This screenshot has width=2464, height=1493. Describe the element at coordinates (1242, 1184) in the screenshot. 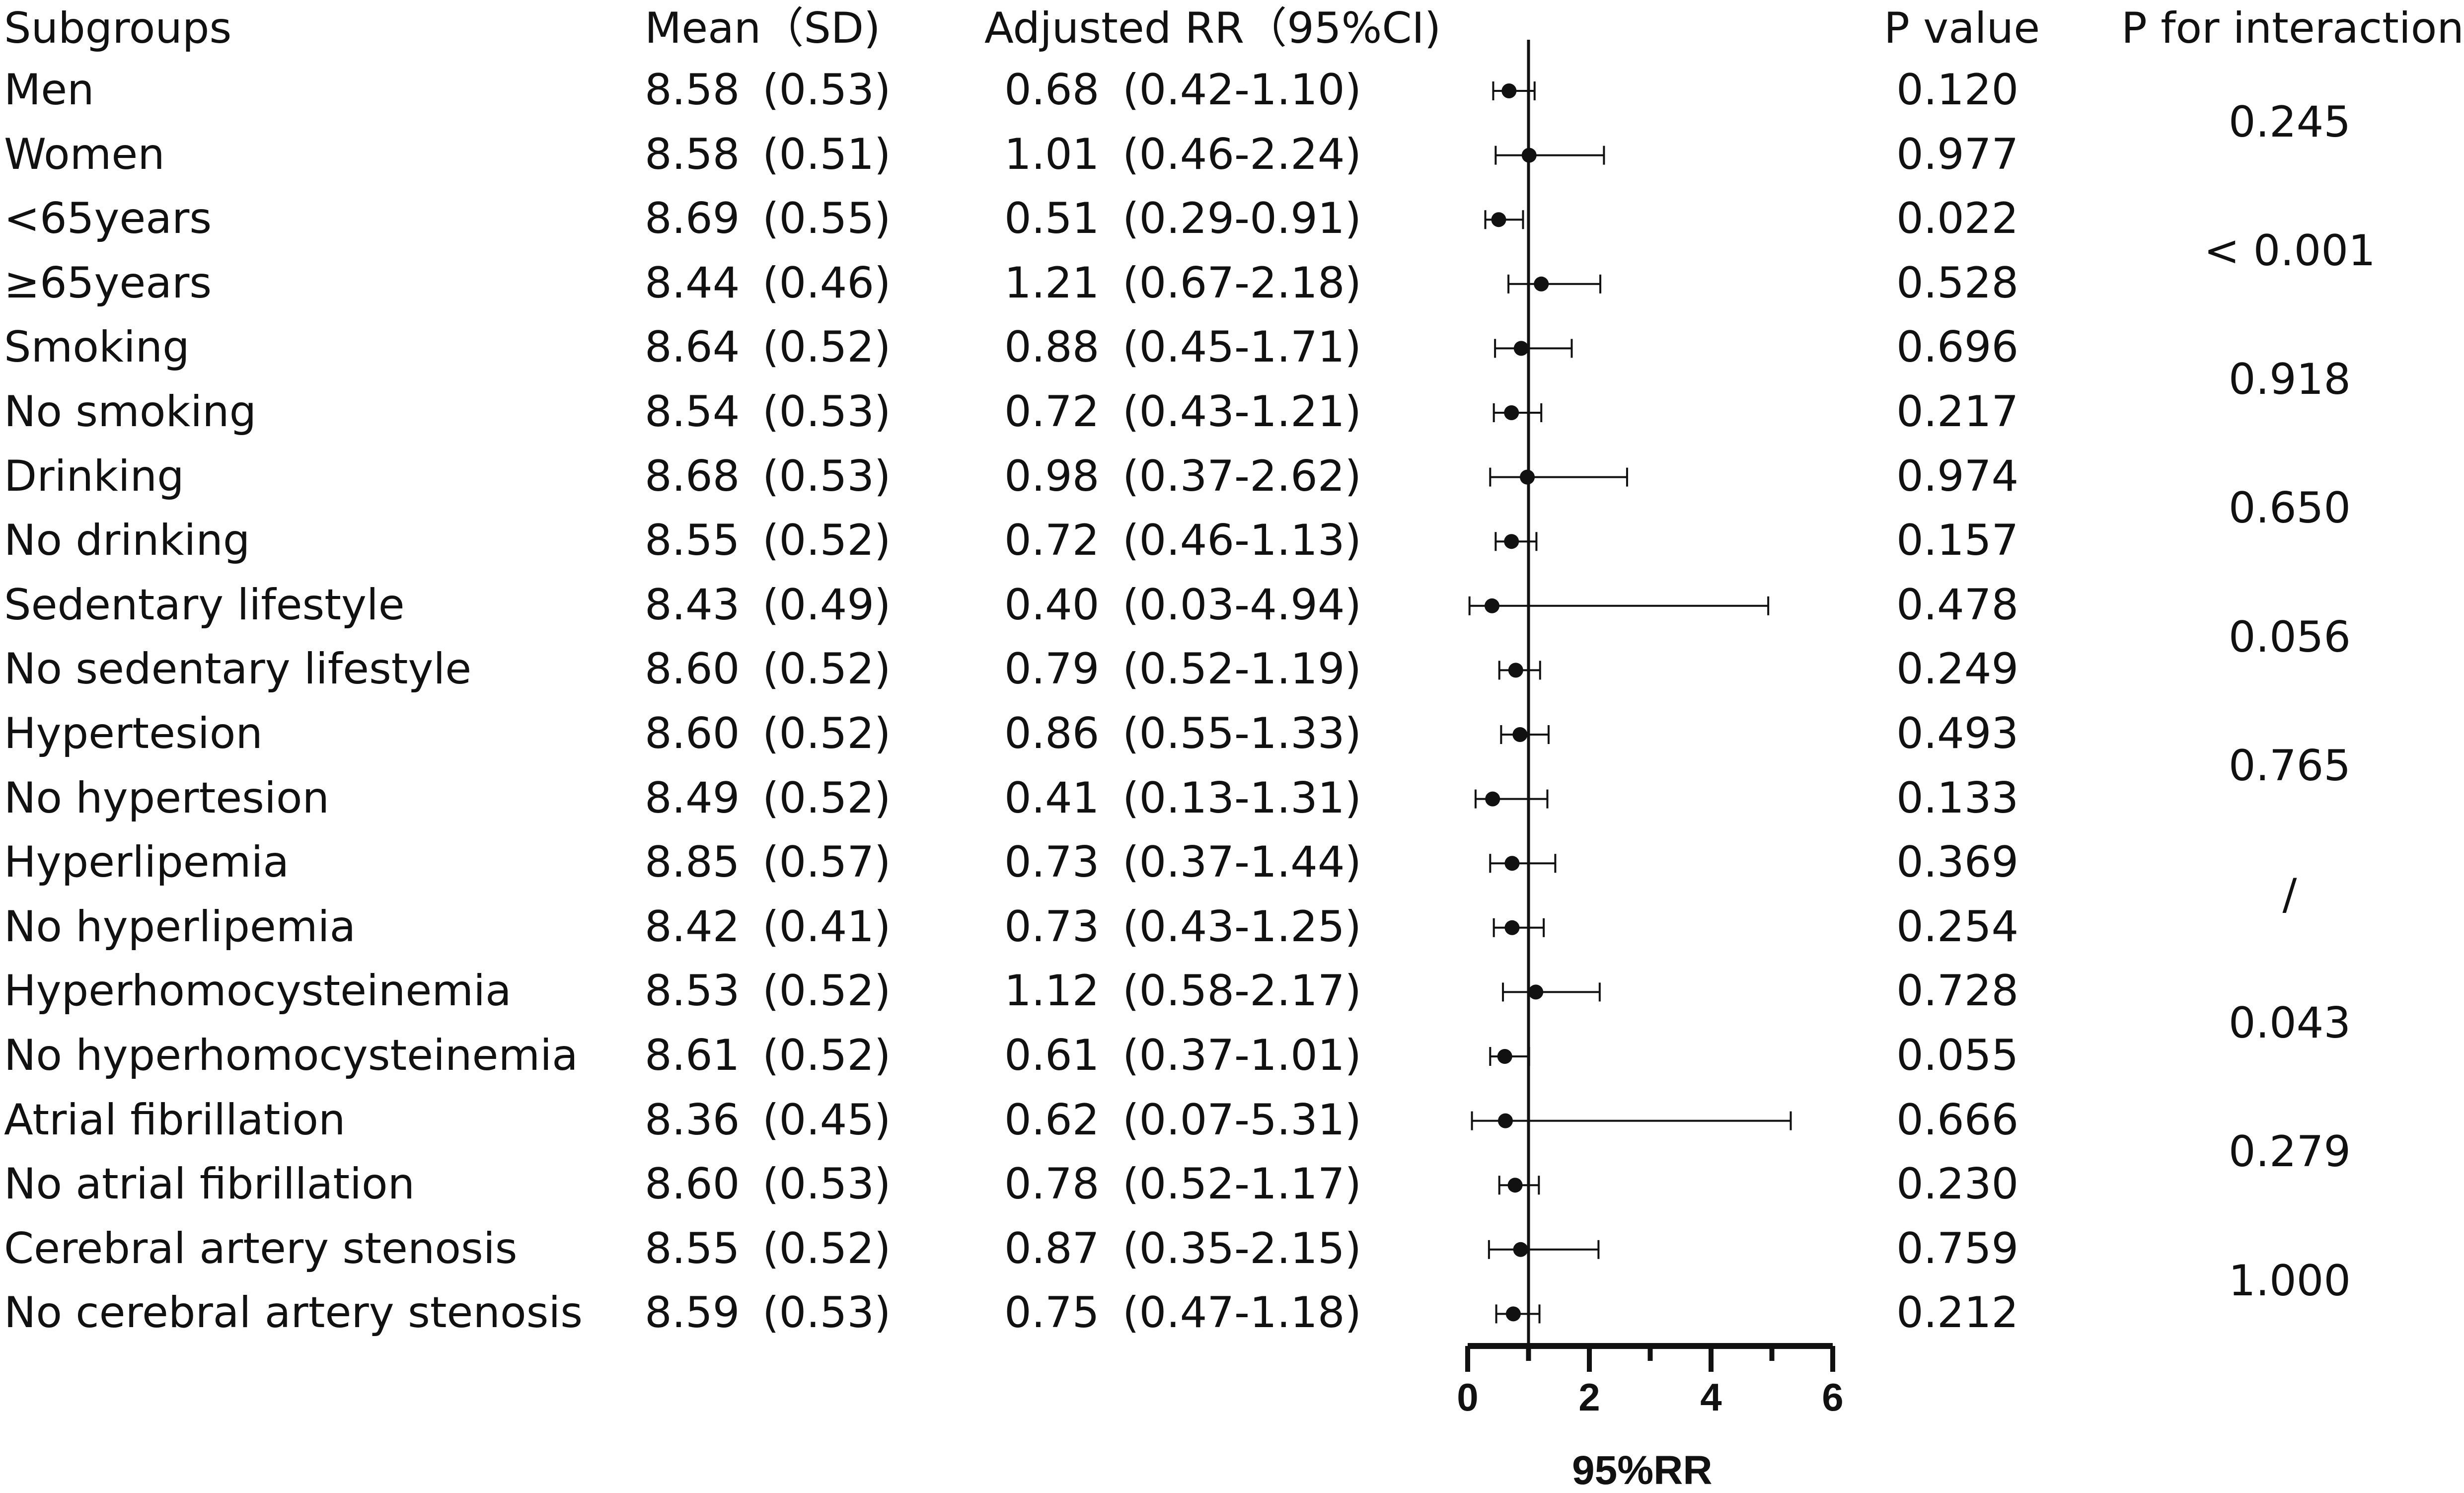

I see `ci-value: (0.52-1.17)` at that location.